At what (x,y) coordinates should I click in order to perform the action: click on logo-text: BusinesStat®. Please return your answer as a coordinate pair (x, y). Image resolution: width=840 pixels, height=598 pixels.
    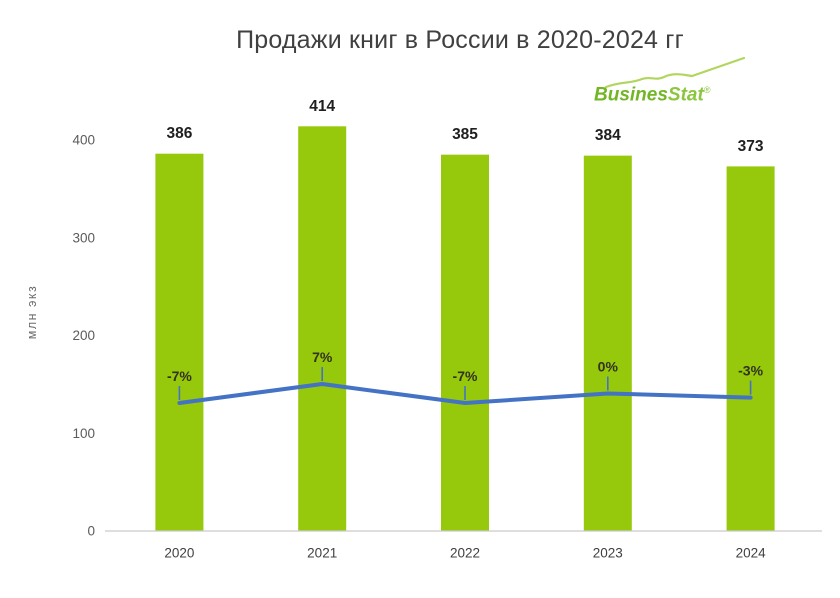
    Looking at the image, I should click on (674, 92).